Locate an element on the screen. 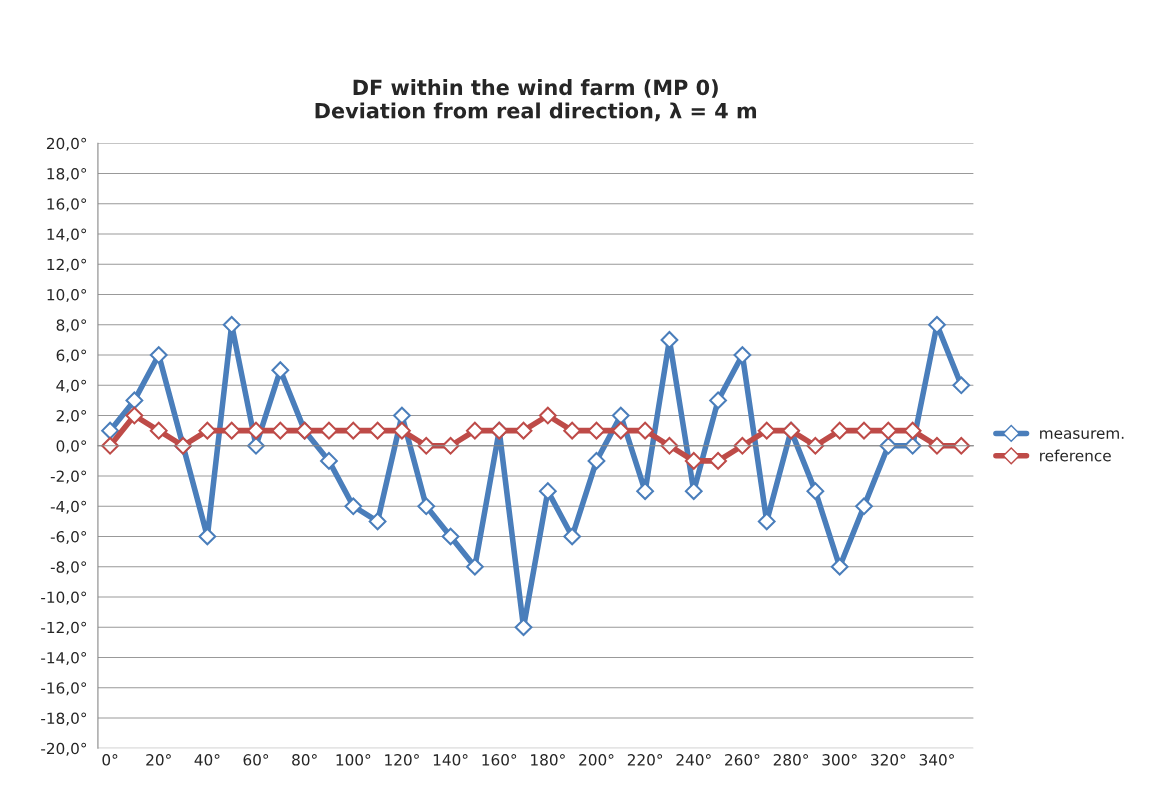 The height and width of the screenshot is (796, 1152). x-tick-label: 260° is located at coordinates (742, 760).